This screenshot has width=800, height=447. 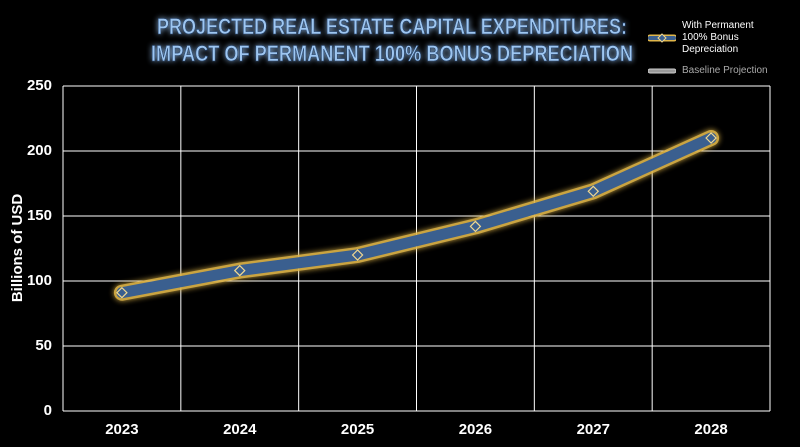 What do you see at coordinates (17, 248) in the screenshot?
I see `y-axis-label: Billions of USD` at bounding box center [17, 248].